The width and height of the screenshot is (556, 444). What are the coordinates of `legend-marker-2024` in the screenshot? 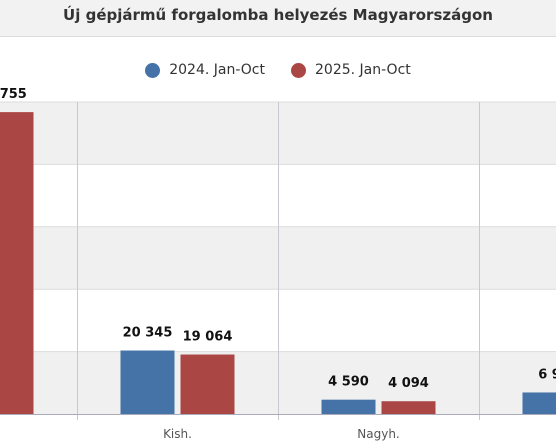 It's located at (153, 70).